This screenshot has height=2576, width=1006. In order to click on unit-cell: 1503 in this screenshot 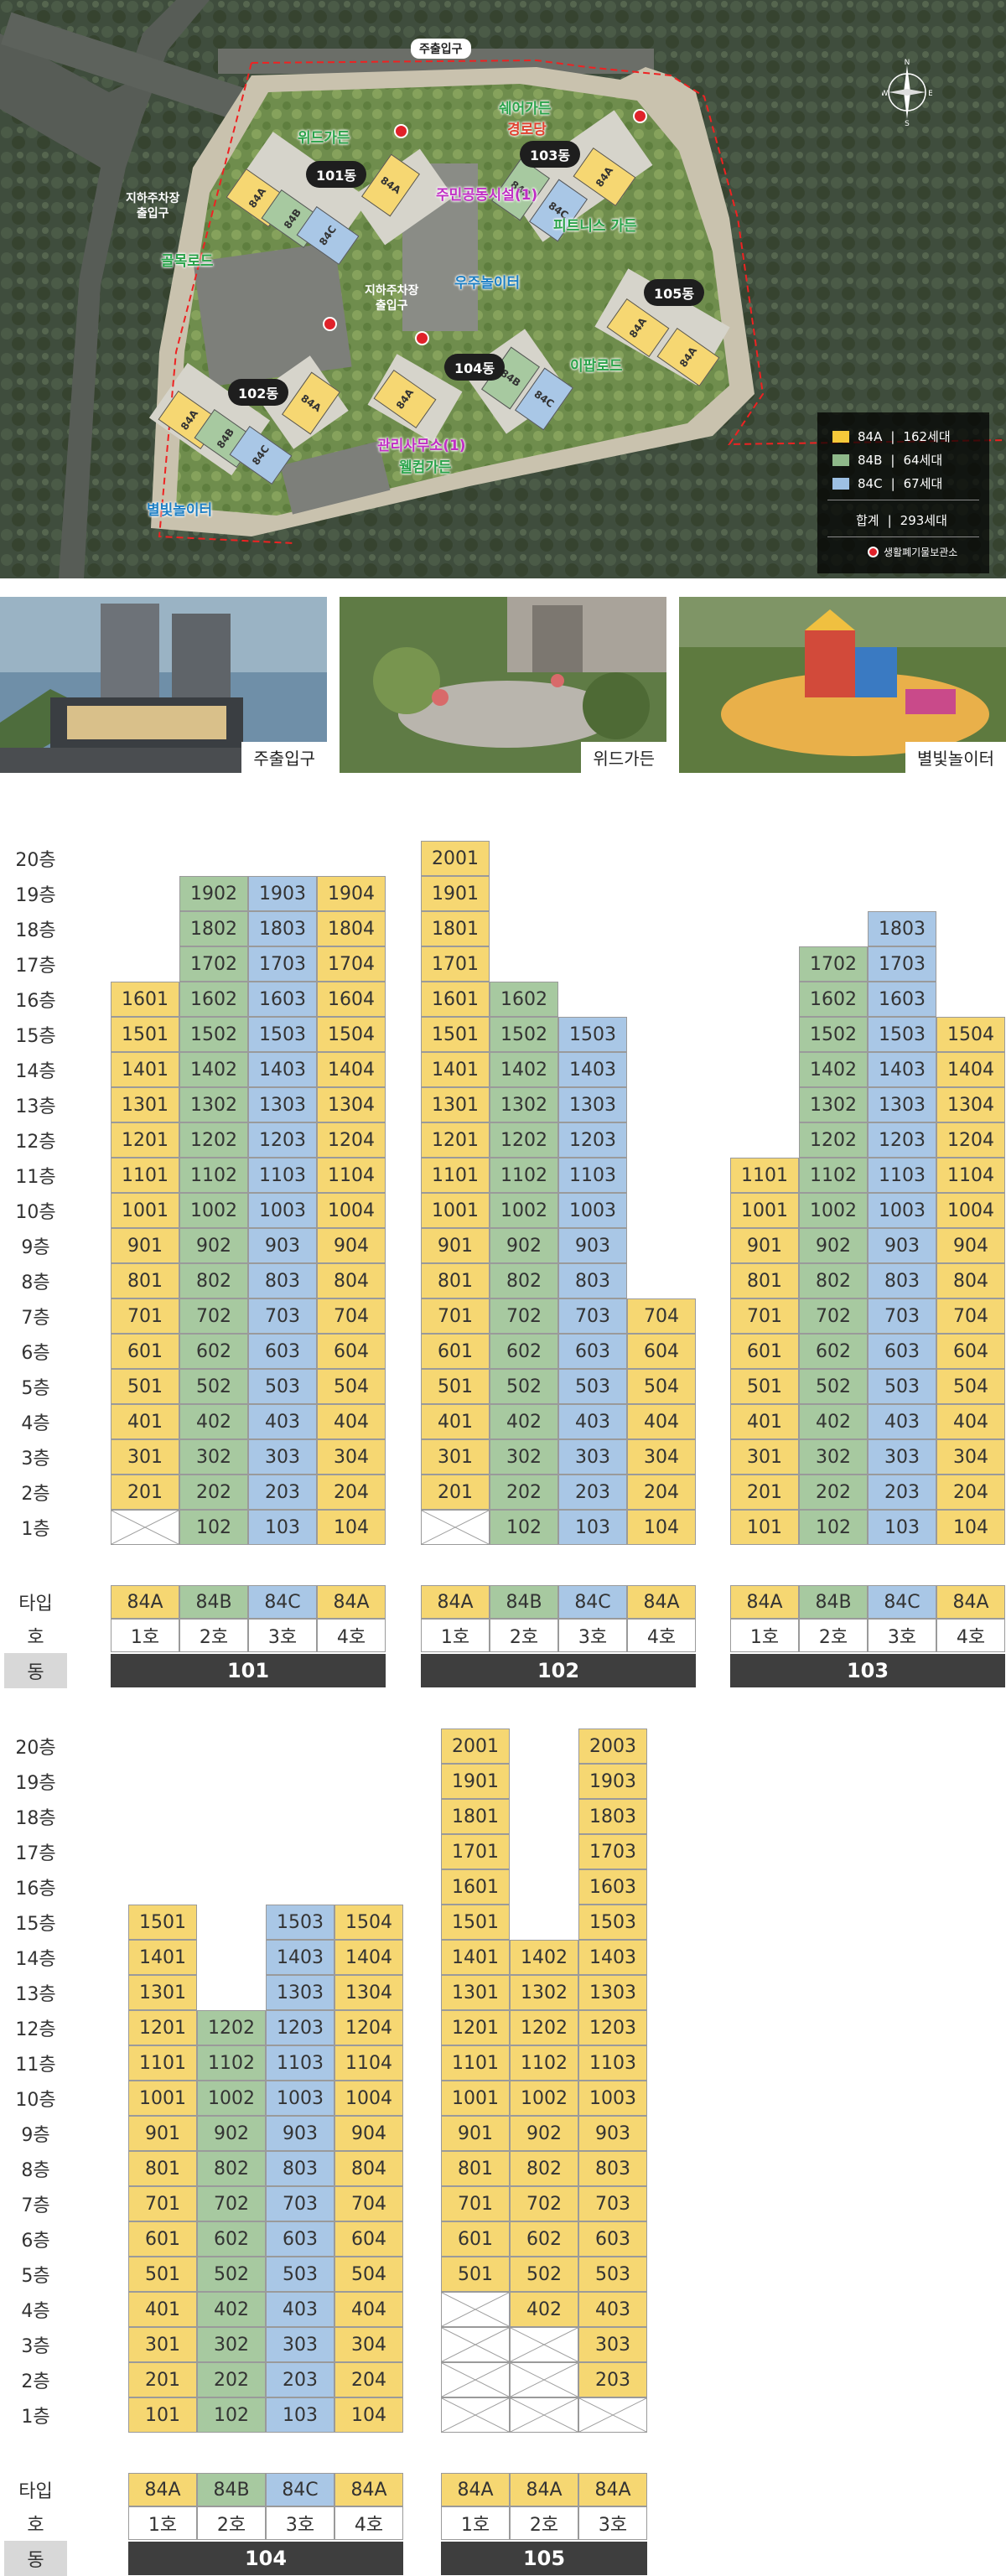, I will do `click(282, 1034)`.